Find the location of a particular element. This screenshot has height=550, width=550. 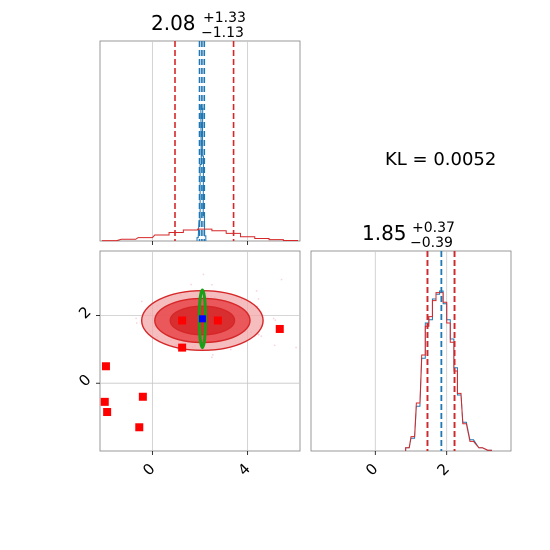

marginal-x-interval-lines is located at coordinates (204, 141).